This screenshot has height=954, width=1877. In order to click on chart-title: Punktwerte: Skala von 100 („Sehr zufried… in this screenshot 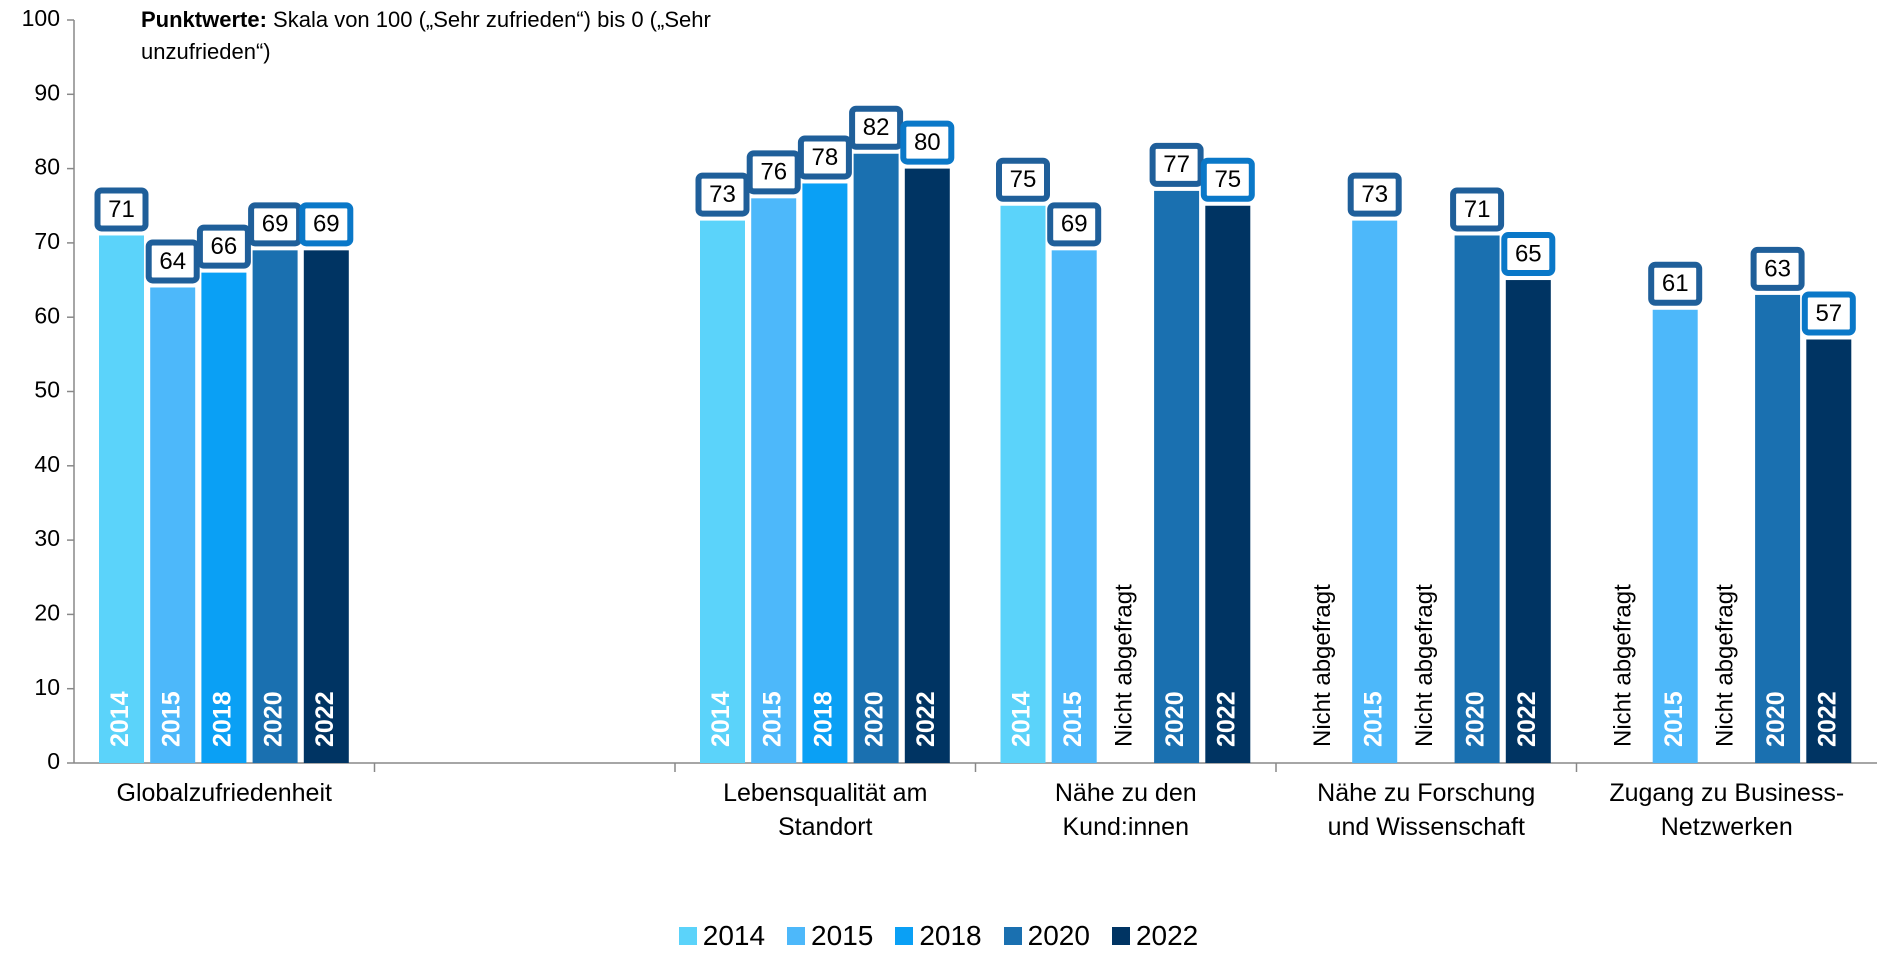, I will do `click(431, 36)`.